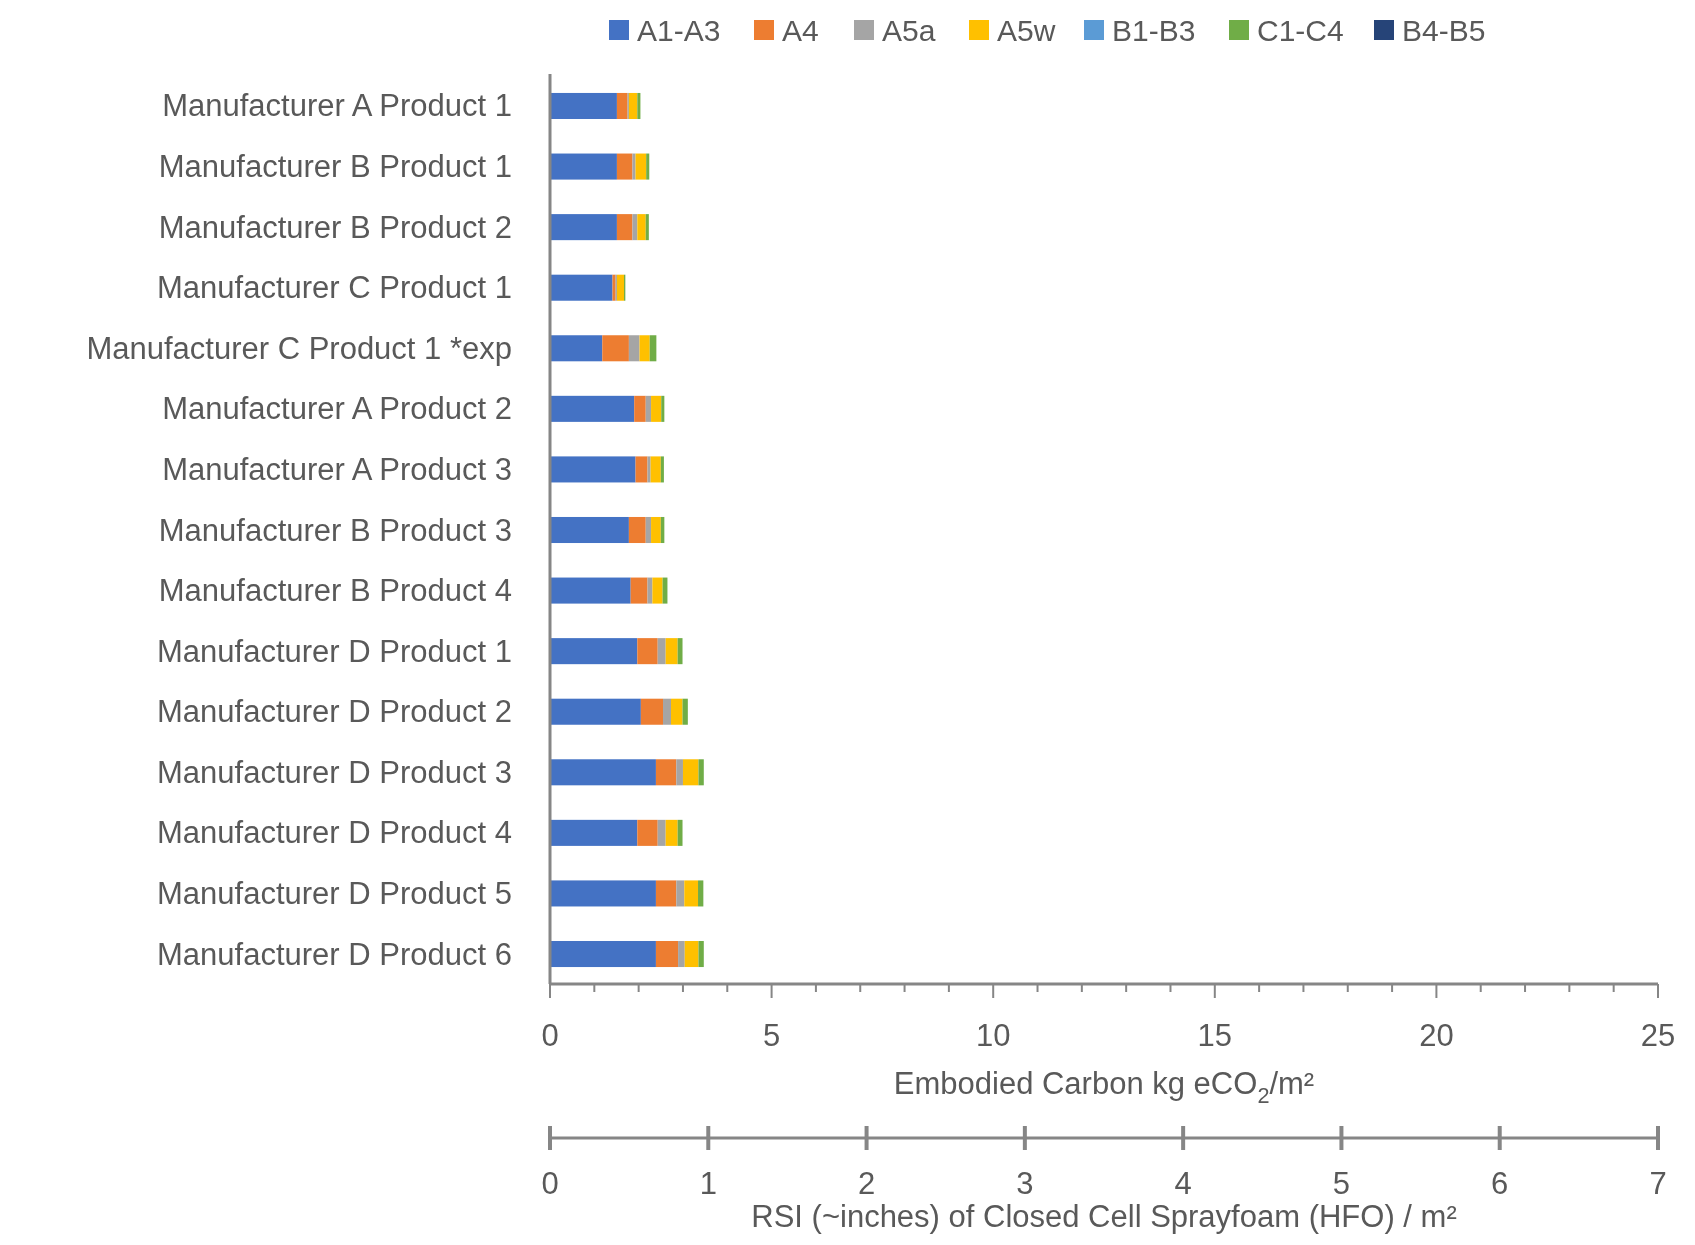 The image size is (1695, 1245). Describe the element at coordinates (334, 651) in the screenshot. I see `y-tick-label: Manufacturer D Product 1` at that location.